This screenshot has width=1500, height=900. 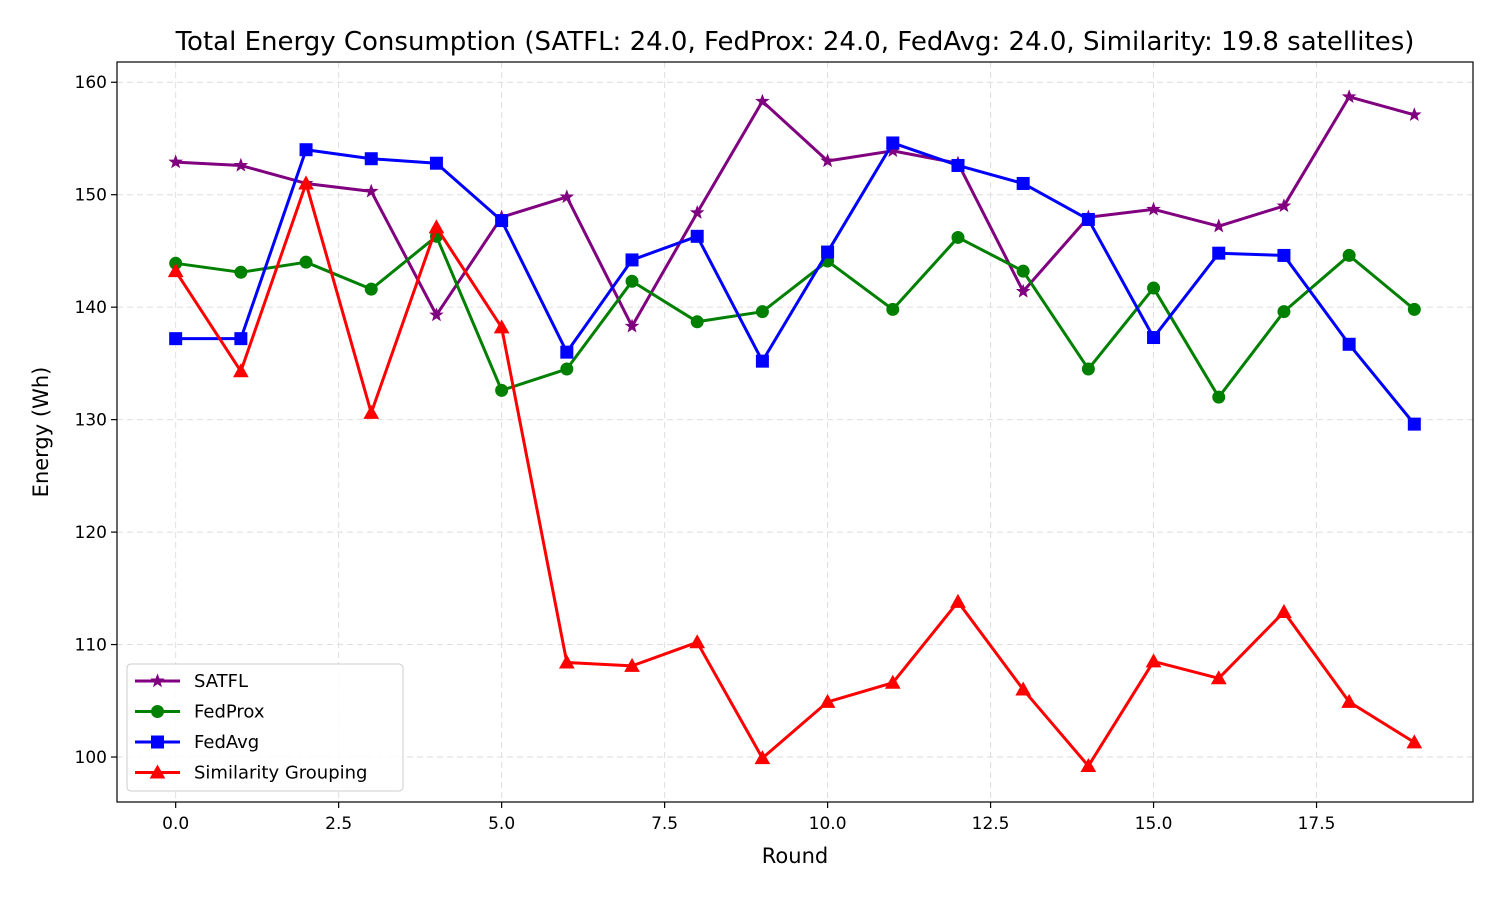 What do you see at coordinates (91, 533) in the screenshot?
I see `y-tick-label: 120` at bounding box center [91, 533].